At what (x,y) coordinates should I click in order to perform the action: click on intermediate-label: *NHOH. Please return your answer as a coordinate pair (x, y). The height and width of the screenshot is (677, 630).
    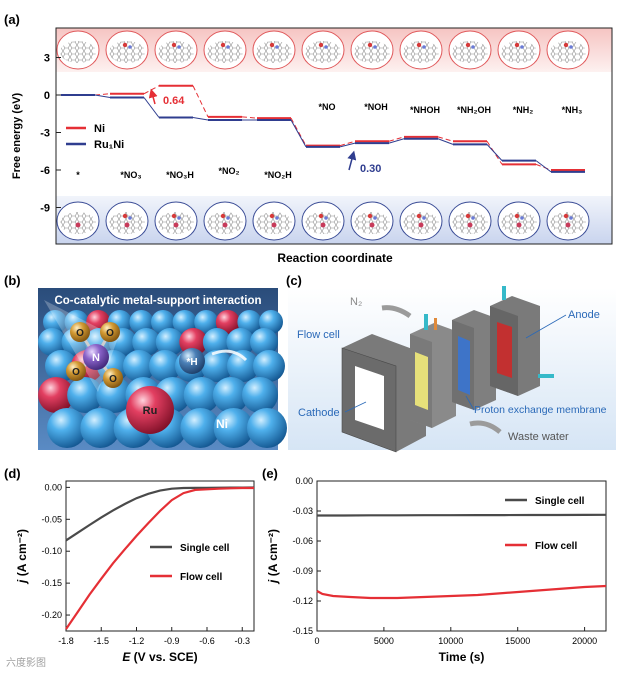
    Looking at the image, I should click on (425, 110).